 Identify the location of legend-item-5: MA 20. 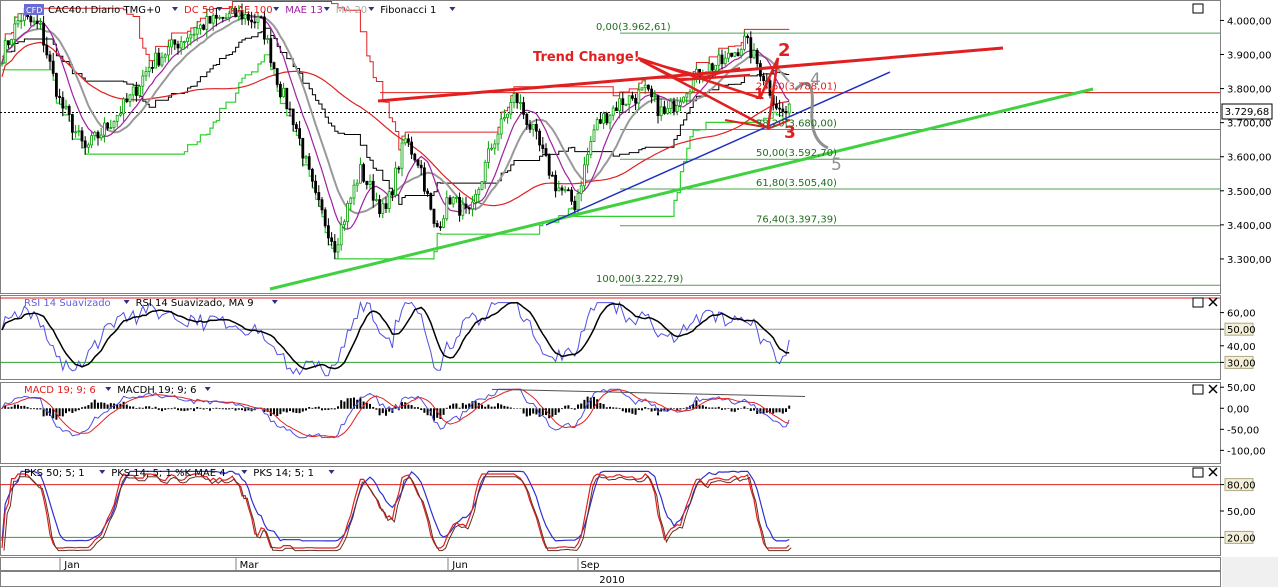
(351, 10).